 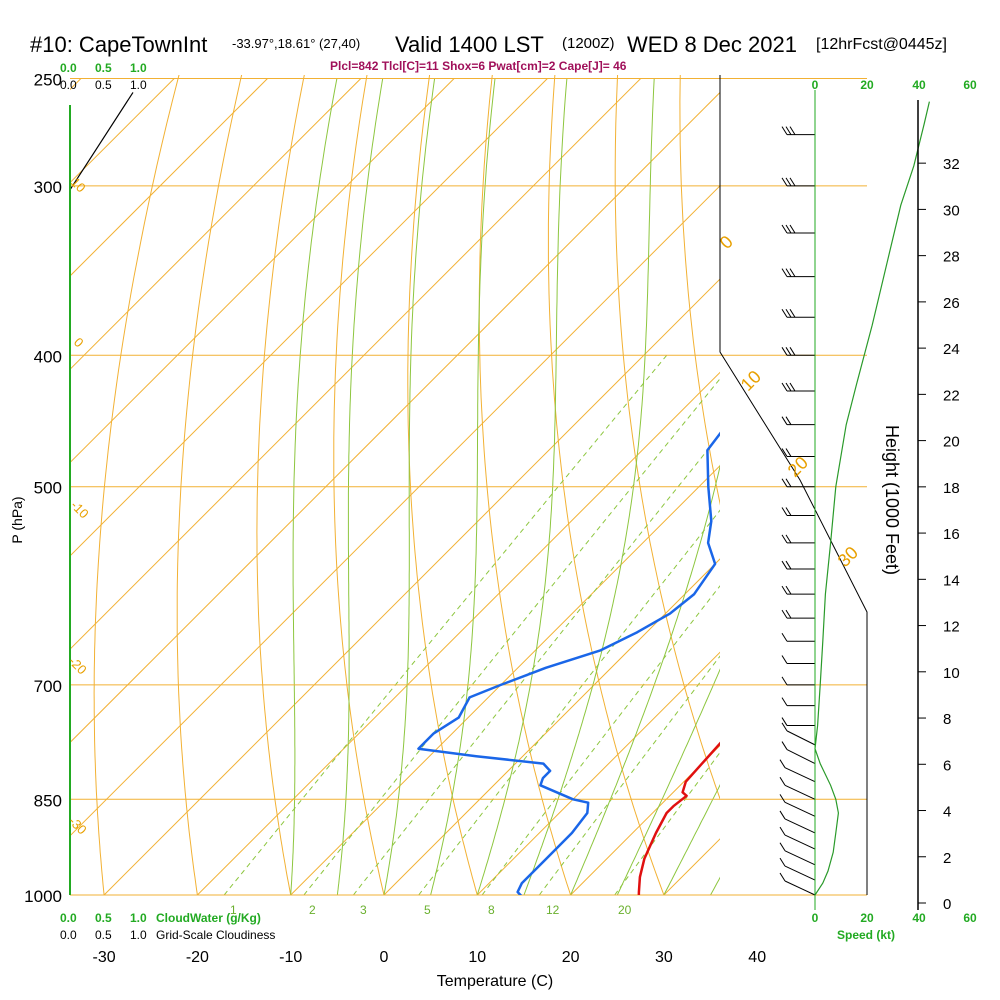 What do you see at coordinates (138, 918) in the screenshot?
I see `cloud-scale-bottom-green-2: 1.0` at bounding box center [138, 918].